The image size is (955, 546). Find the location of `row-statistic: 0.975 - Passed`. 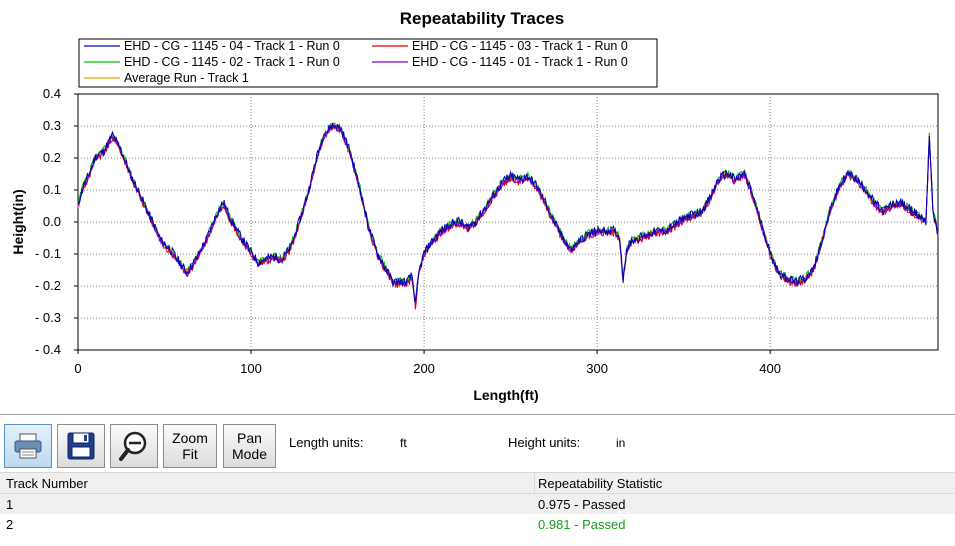

row-statistic: 0.975 - Passed is located at coordinates (582, 504).